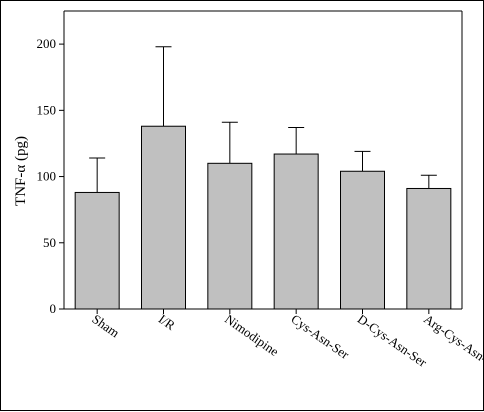 Image resolution: width=484 pixels, height=412 pixels. What do you see at coordinates (392, 340) in the screenshot?
I see `x-tick-label: D-Cys-Asn-Ser` at bounding box center [392, 340].